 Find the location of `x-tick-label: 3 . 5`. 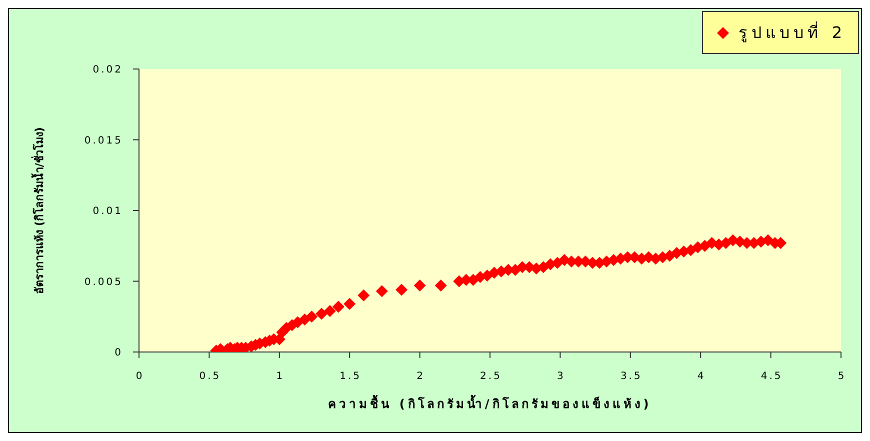

x-tick-label: 3 . 5 is located at coordinates (630, 376).